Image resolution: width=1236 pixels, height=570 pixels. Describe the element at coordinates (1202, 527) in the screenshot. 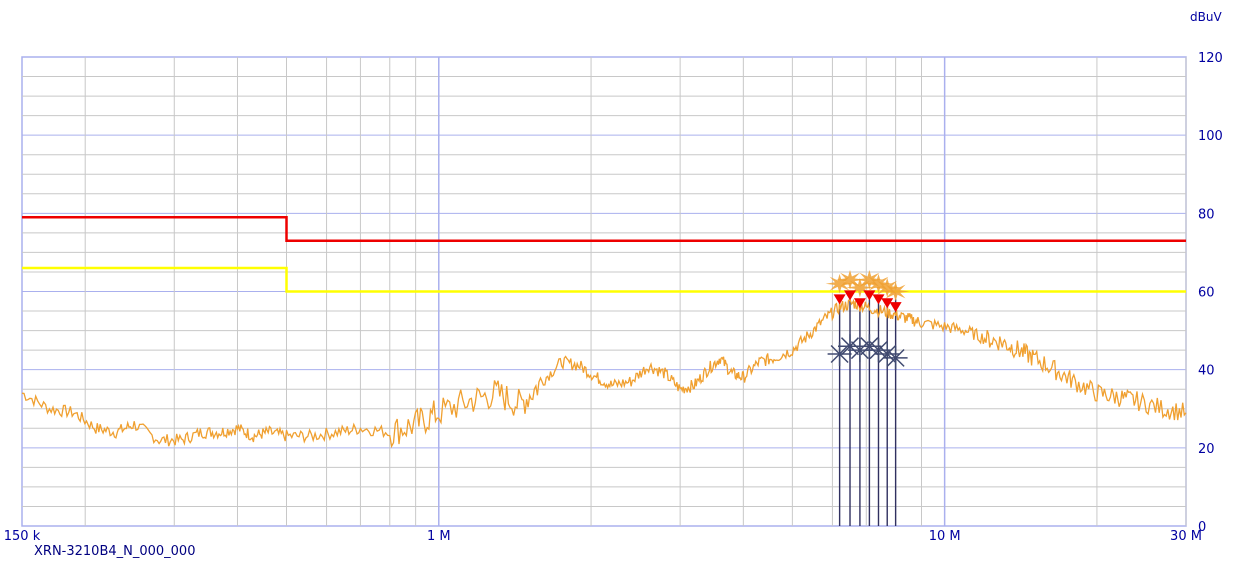

I see `y-tick-label: 0` at that location.